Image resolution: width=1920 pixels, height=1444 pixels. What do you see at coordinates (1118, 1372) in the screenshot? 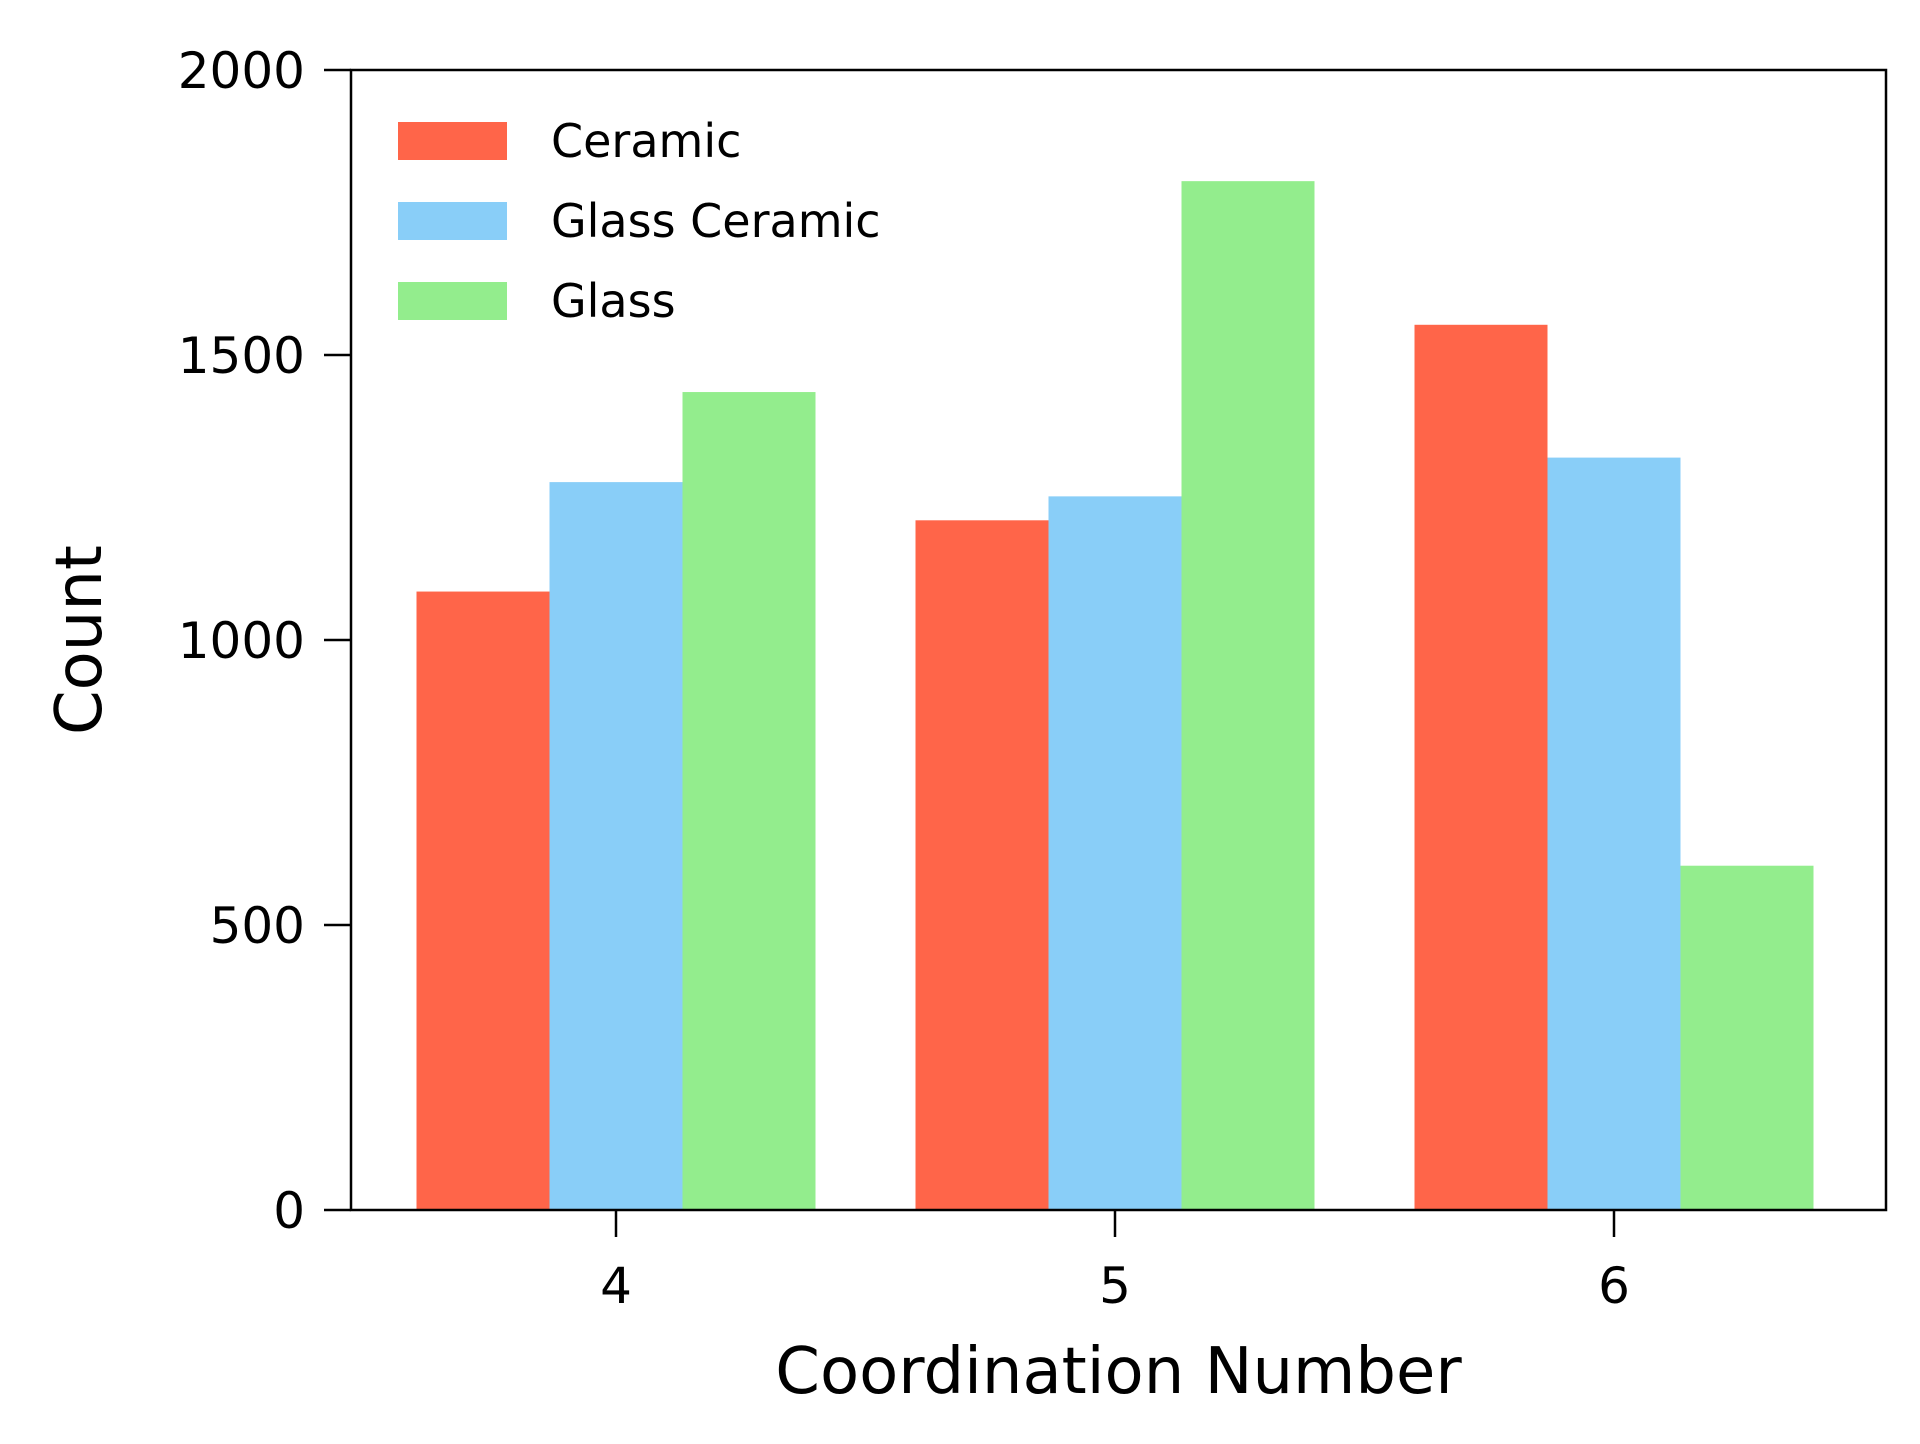
I see `x-axis-label: Coordination Number` at bounding box center [1118, 1372].